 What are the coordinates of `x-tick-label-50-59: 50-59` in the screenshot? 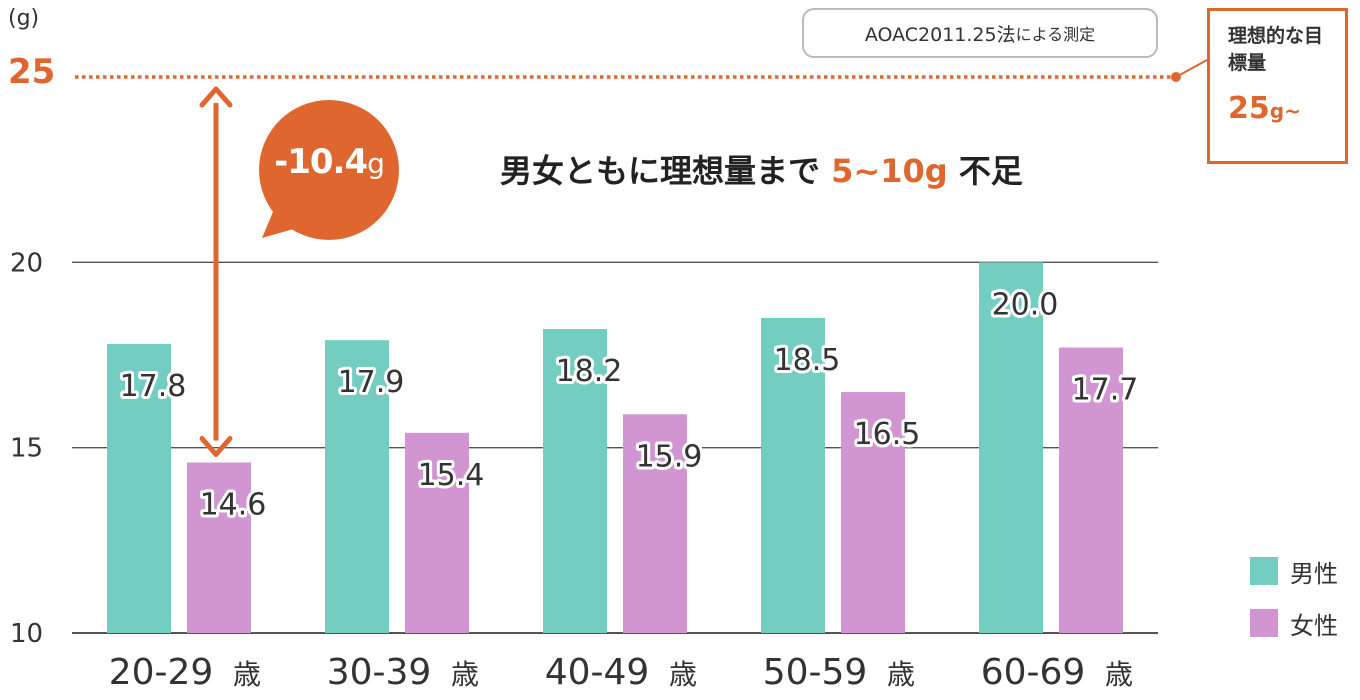 It's located at (815, 672).